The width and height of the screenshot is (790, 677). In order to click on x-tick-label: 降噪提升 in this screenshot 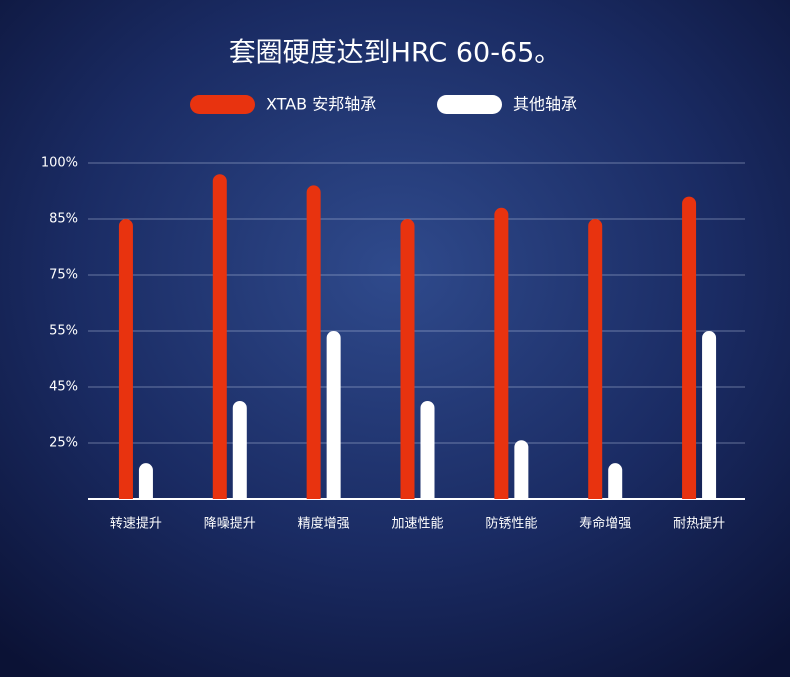, I will do `click(230, 524)`.